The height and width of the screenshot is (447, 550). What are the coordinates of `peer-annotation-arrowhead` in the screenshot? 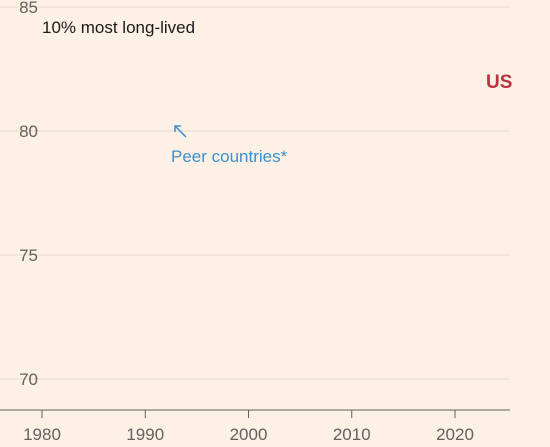 It's located at (177, 128).